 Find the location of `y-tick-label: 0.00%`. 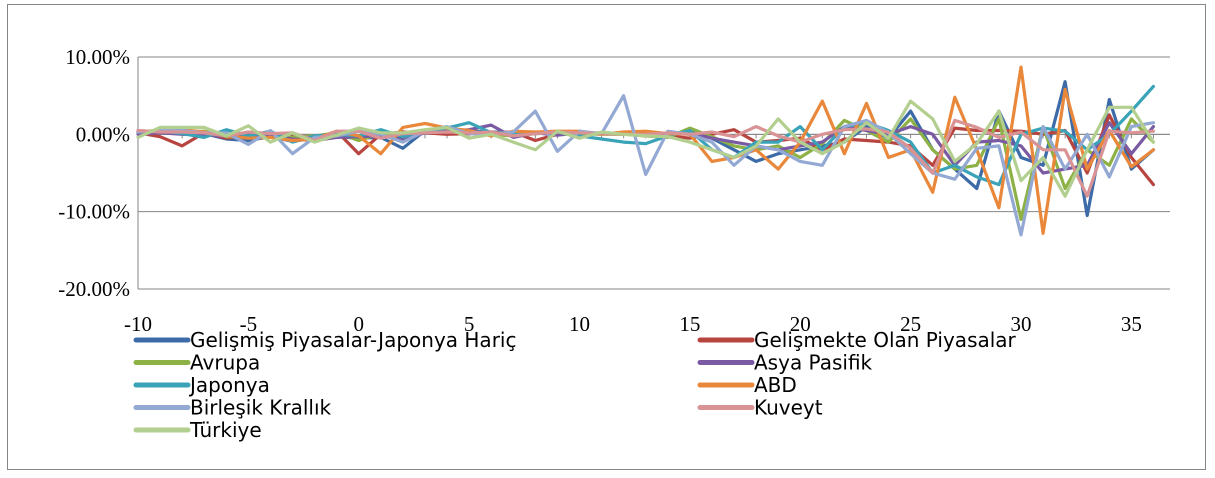

y-tick-label: 0.00% is located at coordinates (103, 134).